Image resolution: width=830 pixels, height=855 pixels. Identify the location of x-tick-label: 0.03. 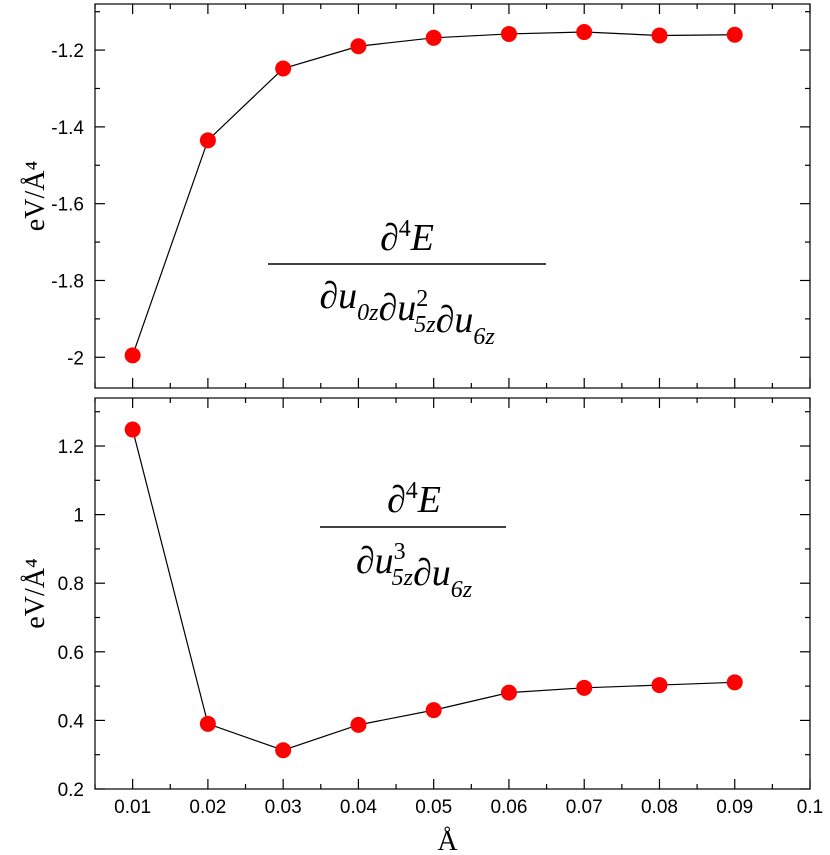
(283, 807).